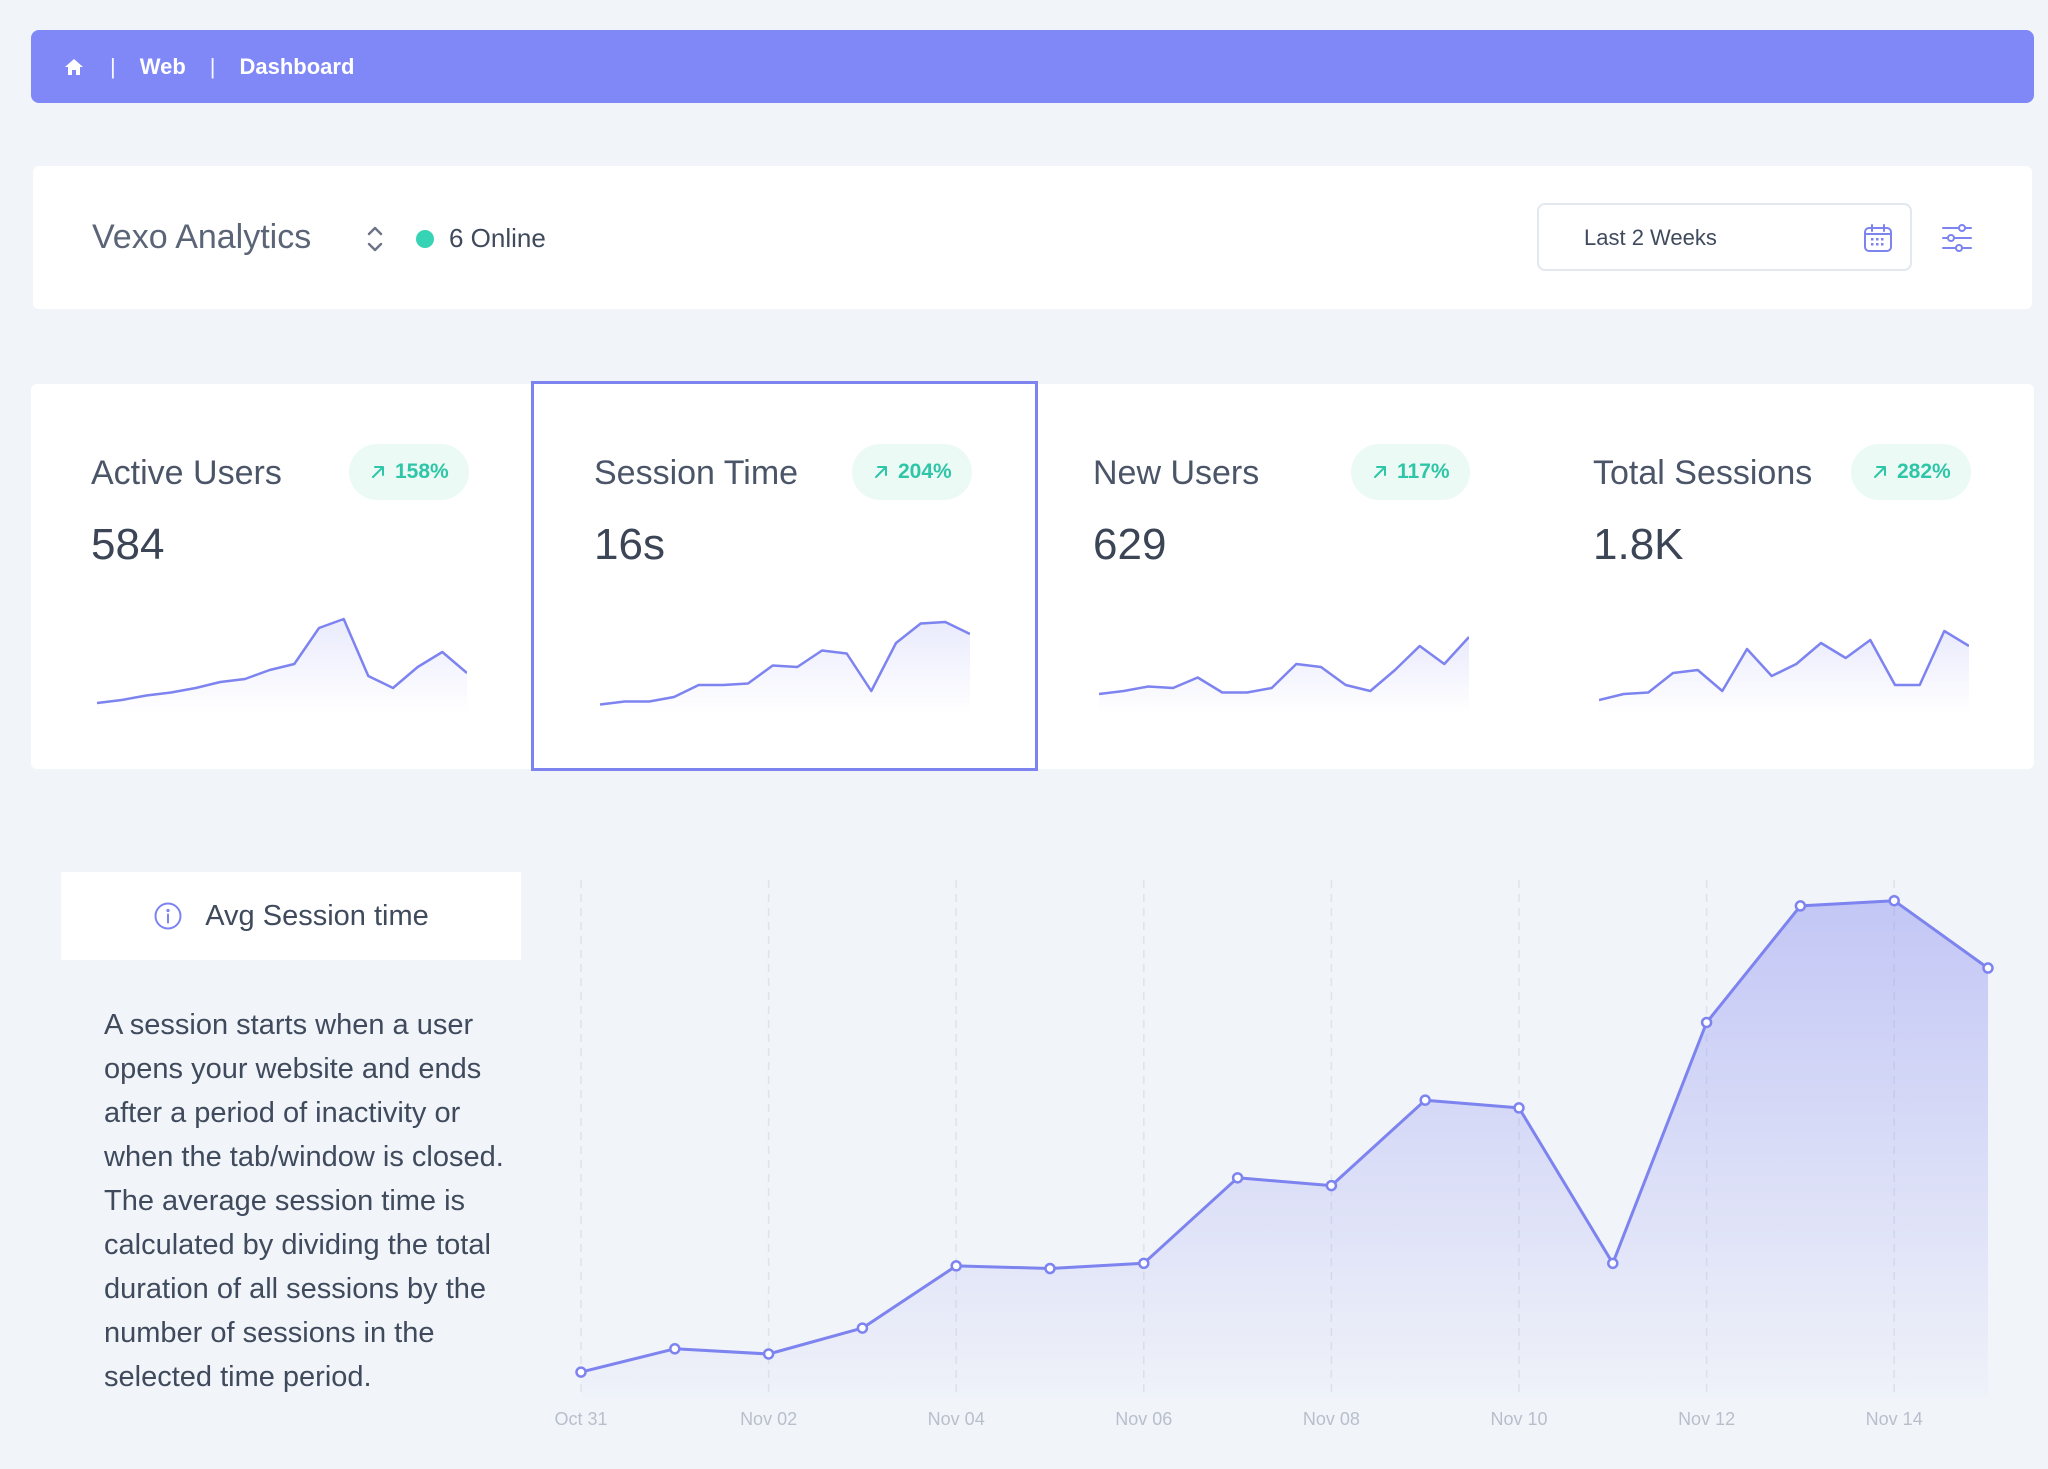  I want to click on filter-settings-icon, so click(1957, 238).